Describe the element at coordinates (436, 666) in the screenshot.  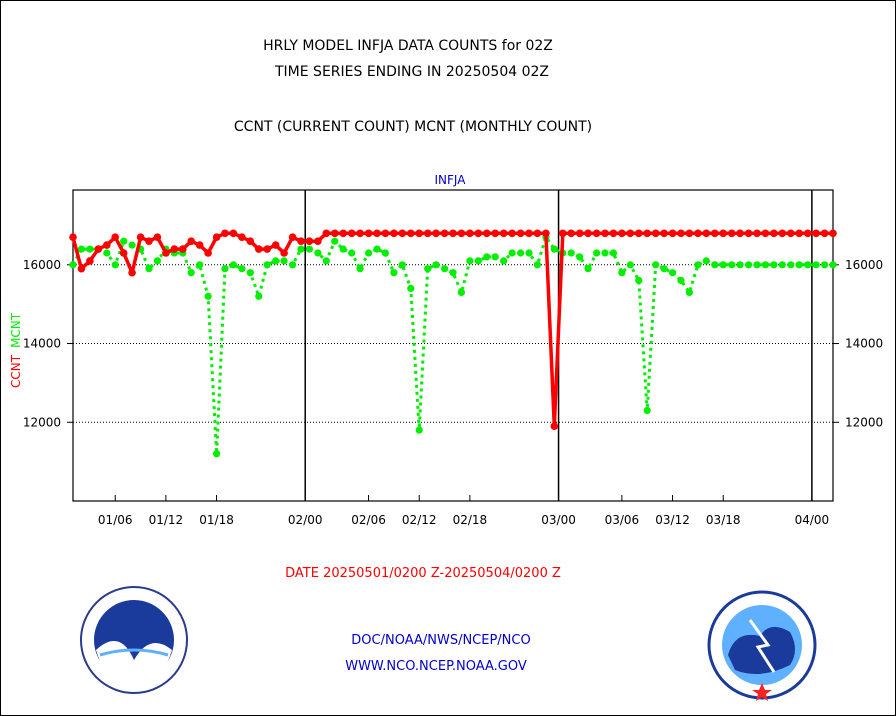
I see `footer-url: WWW.NCO.NCEP.NOAA.GOV` at that location.